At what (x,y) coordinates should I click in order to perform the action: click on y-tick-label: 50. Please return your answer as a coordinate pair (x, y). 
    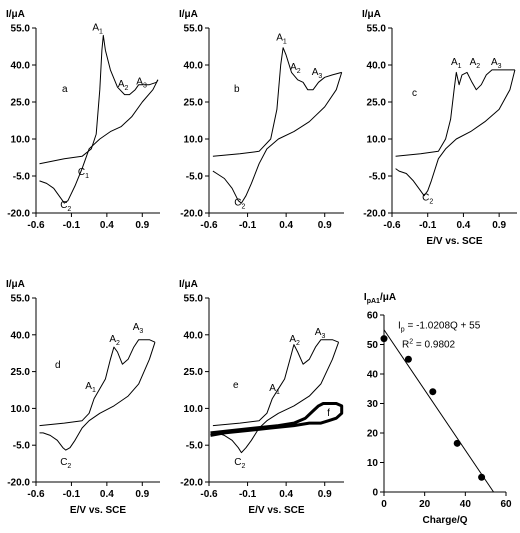
    Looking at the image, I should click on (373, 345).